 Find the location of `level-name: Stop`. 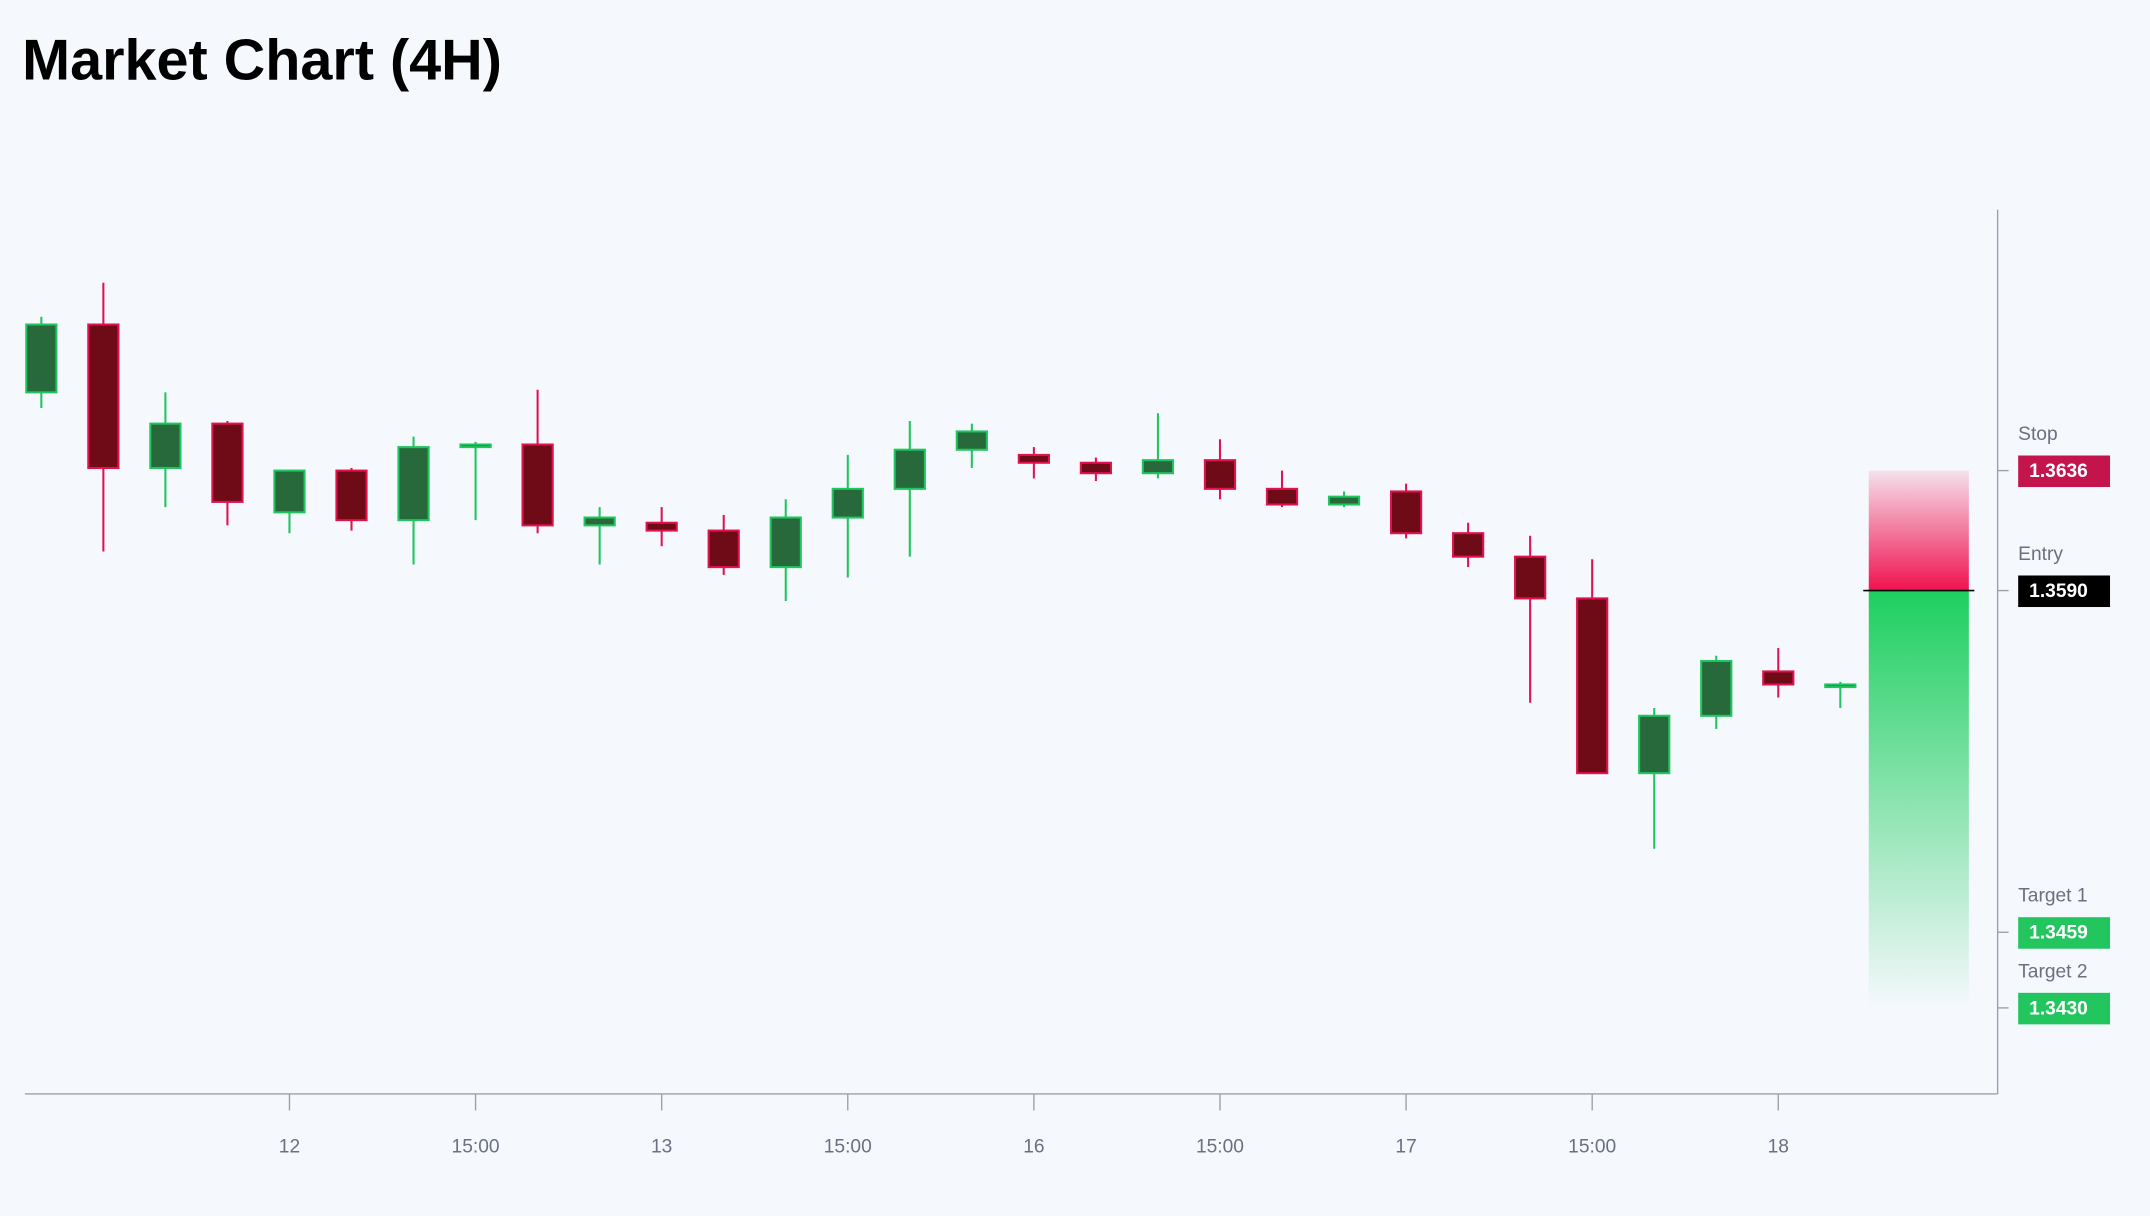

level-name: Stop is located at coordinates (2037, 434).